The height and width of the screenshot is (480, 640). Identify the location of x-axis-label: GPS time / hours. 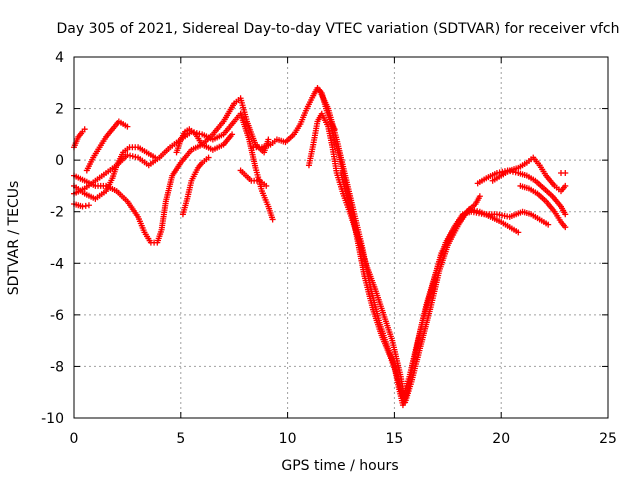
(339, 466).